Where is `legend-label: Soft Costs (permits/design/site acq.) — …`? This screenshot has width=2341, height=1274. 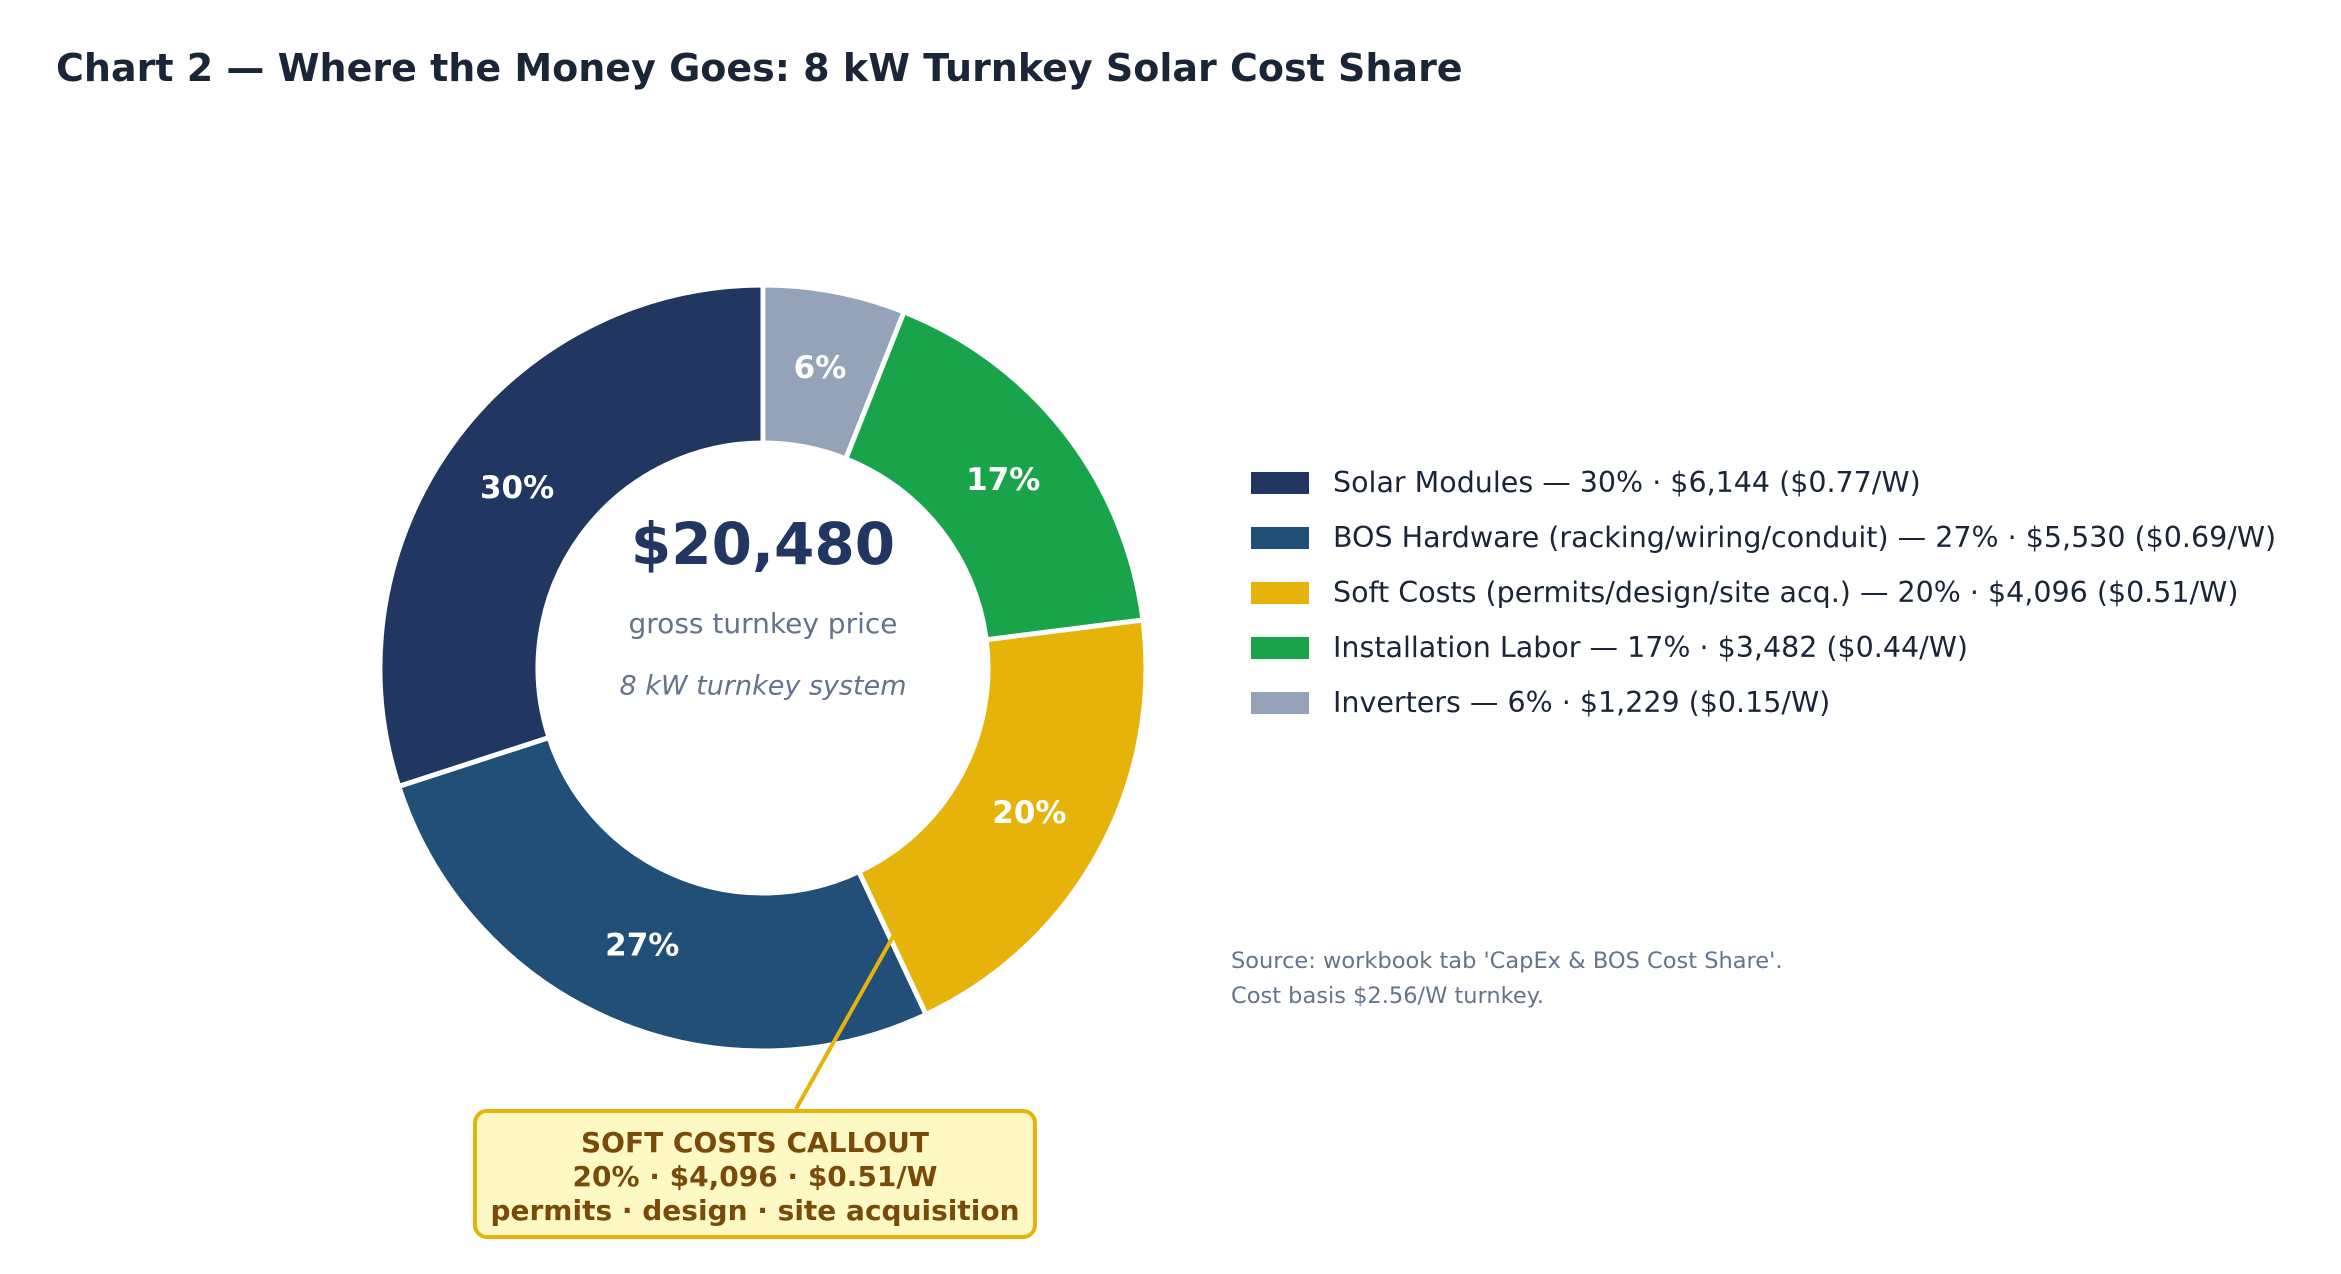 legend-label: Soft Costs (permits/design/site acq.) — … is located at coordinates (1786, 592).